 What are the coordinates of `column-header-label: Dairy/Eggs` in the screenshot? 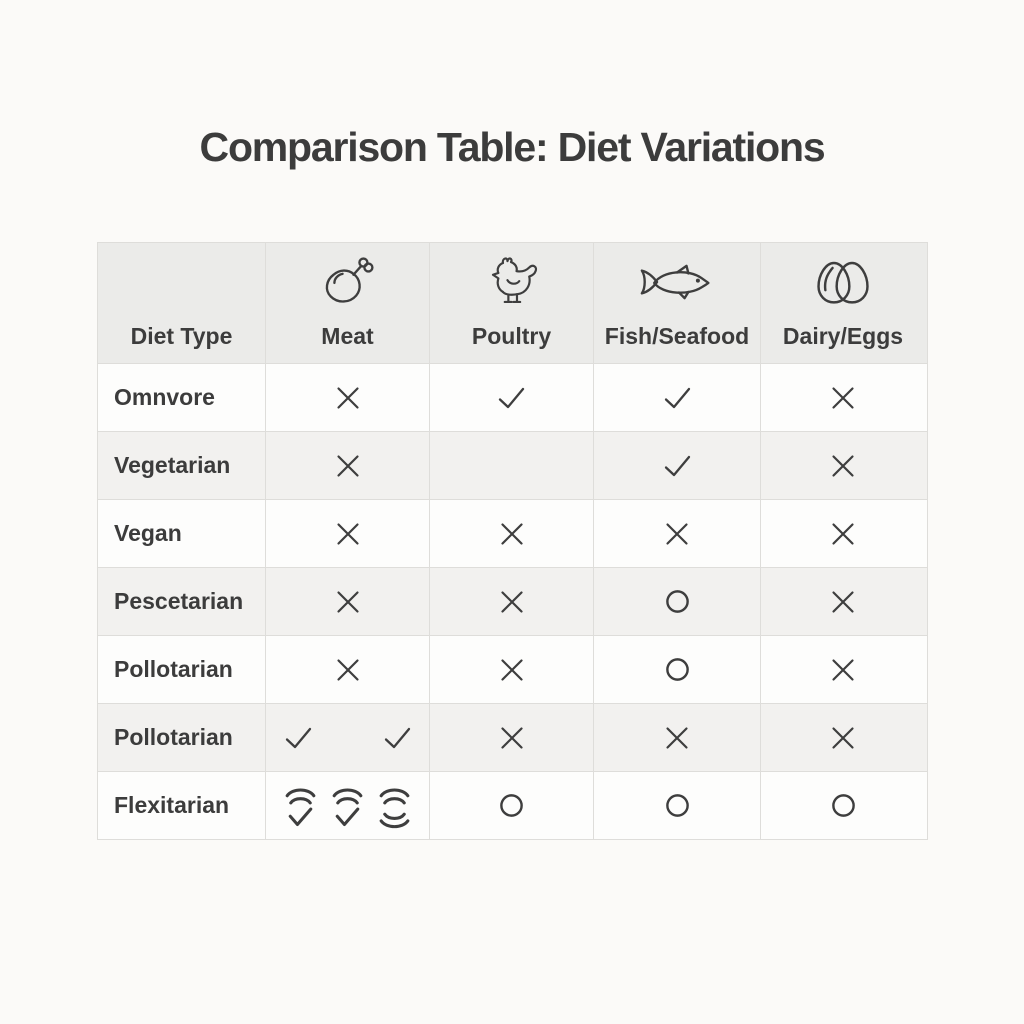 It's located at (843, 336).